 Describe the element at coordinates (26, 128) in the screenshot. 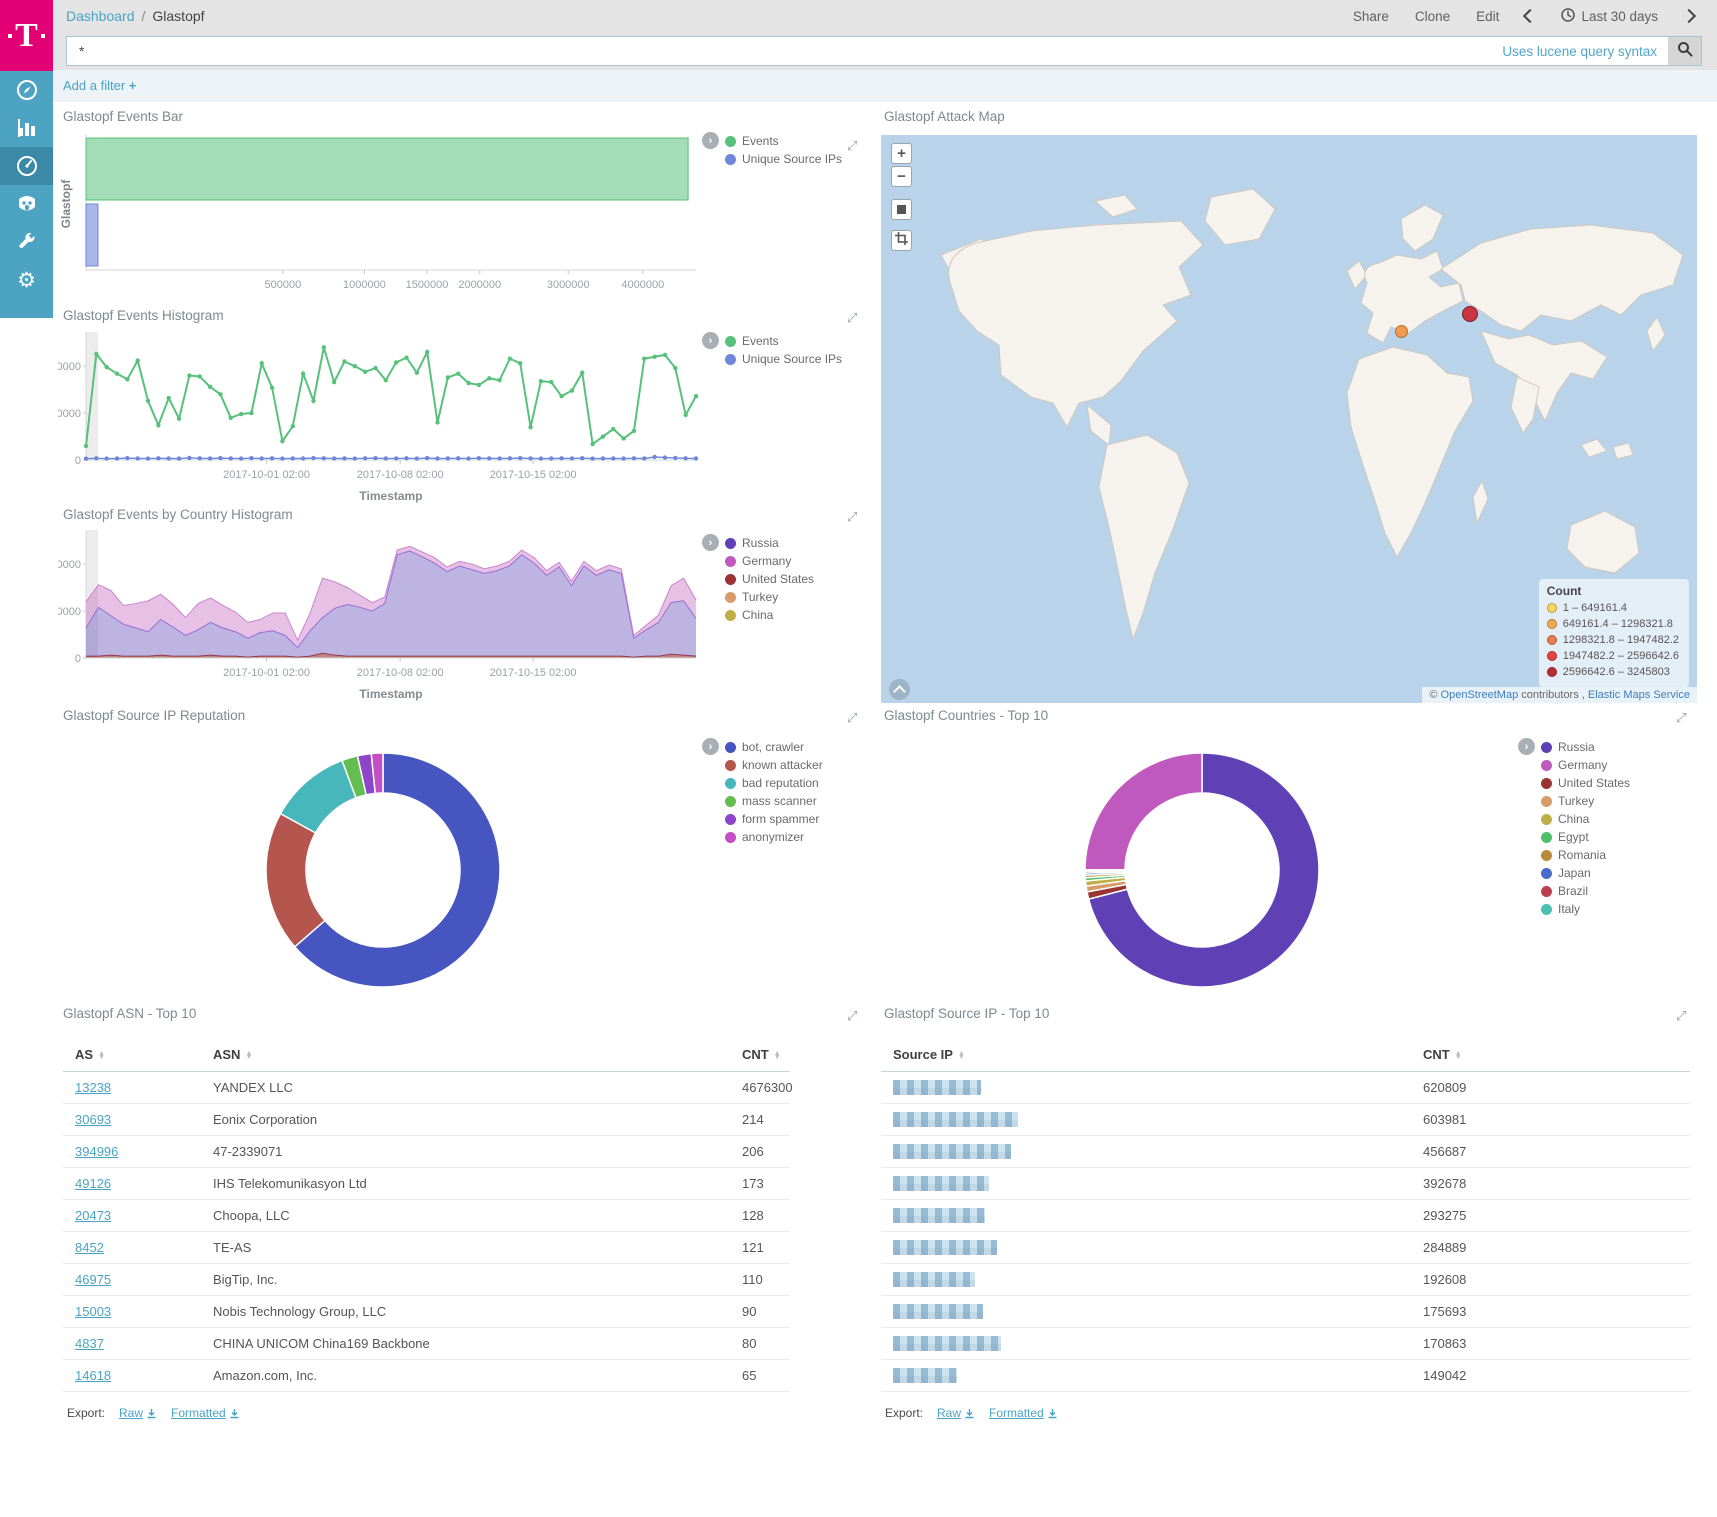

I see `sidebar-item-visualize` at that location.